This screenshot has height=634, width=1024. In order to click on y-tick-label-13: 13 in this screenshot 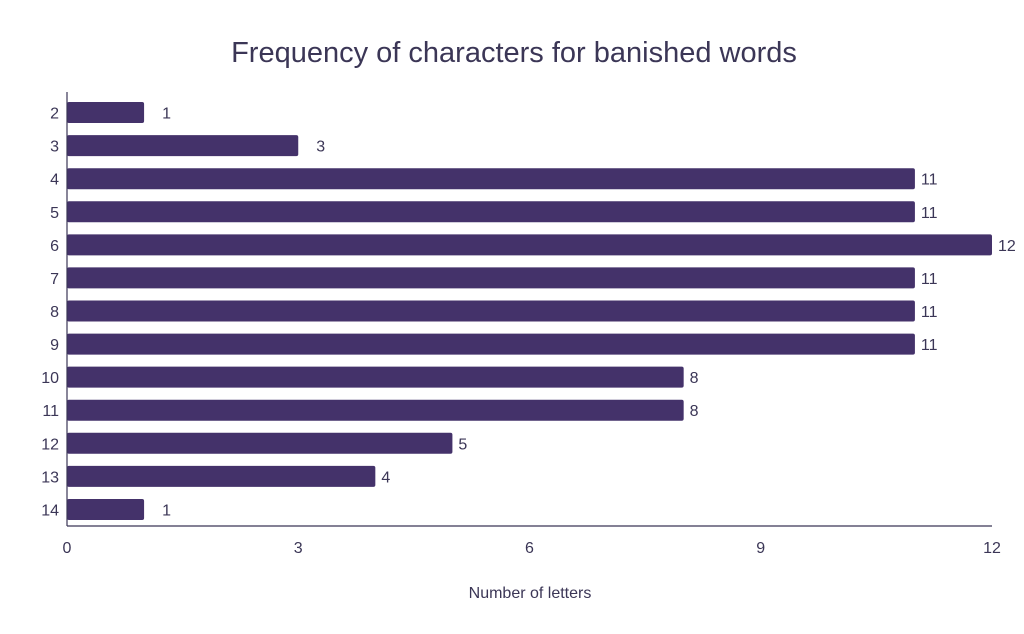, I will do `click(50, 477)`.